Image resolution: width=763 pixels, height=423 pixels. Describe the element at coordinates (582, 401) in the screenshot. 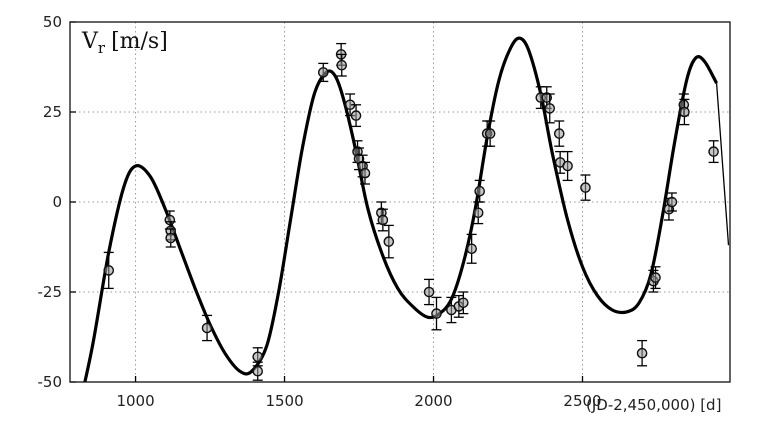

I see `x-tick-label: 2500` at that location.